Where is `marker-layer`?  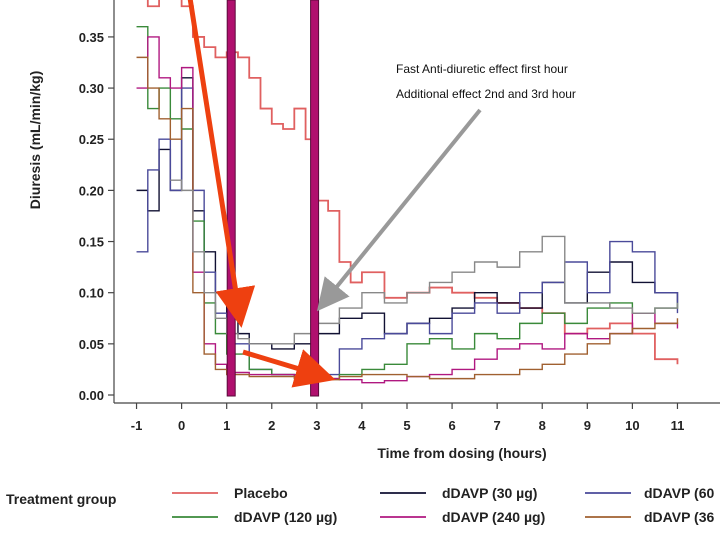
marker-layer is located at coordinates (273, 198).